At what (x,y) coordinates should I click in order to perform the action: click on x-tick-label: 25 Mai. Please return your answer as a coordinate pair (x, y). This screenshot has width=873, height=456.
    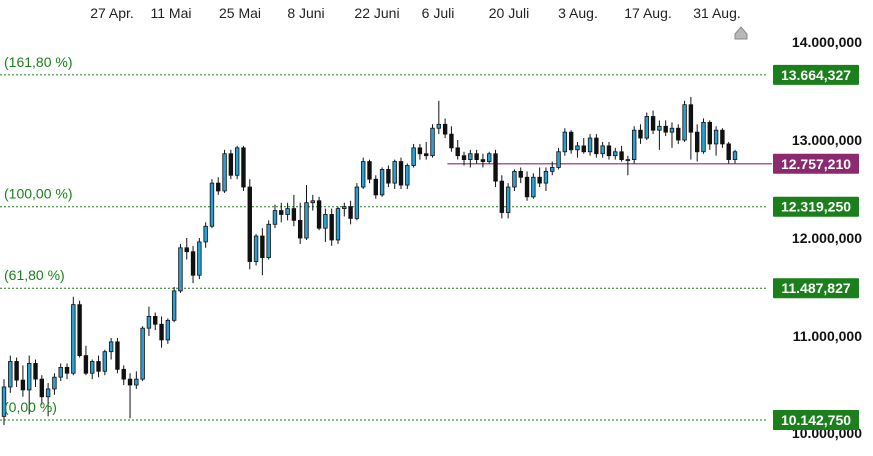
    Looking at the image, I should click on (240, 13).